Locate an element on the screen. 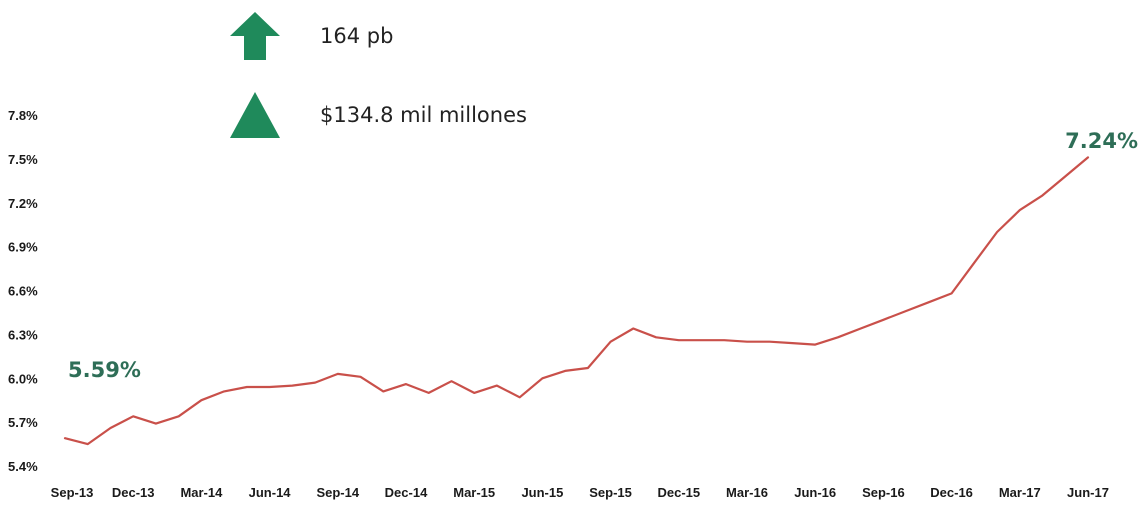 The image size is (1145, 508). x-tick-label: Mar-17 is located at coordinates (1020, 492).